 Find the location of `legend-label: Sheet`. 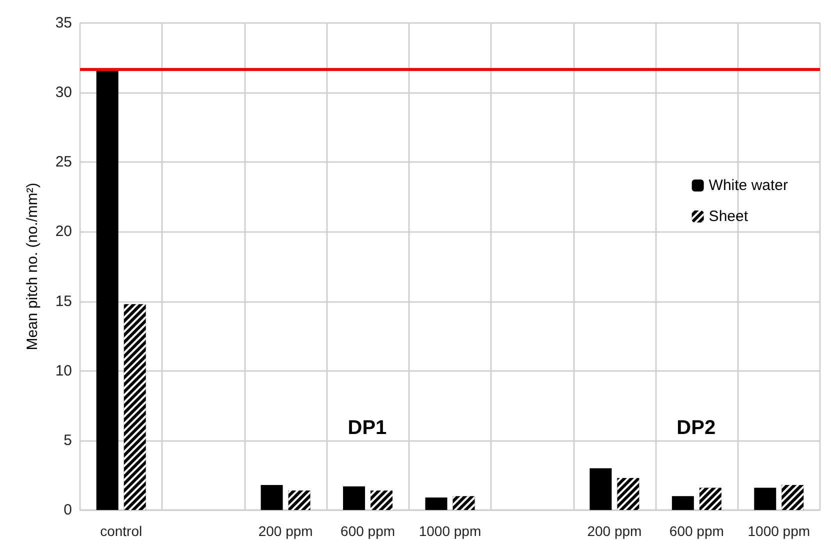

legend-label: Sheet is located at coordinates (728, 216).